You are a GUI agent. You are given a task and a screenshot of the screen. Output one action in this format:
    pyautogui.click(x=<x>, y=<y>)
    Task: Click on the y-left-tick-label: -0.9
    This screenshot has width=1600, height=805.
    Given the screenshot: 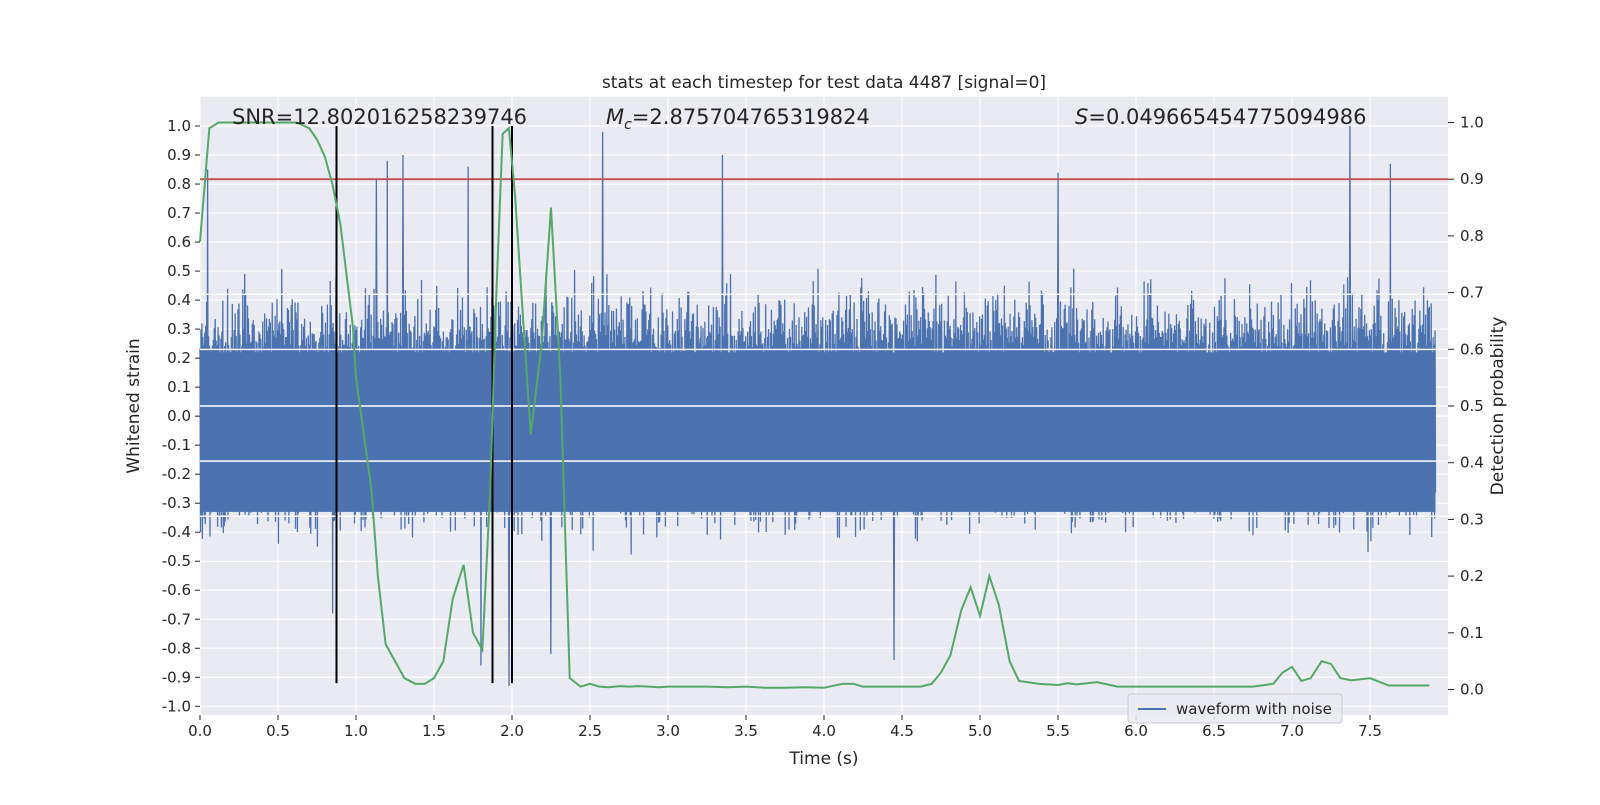 What is the action you would take?
    pyautogui.click(x=176, y=677)
    